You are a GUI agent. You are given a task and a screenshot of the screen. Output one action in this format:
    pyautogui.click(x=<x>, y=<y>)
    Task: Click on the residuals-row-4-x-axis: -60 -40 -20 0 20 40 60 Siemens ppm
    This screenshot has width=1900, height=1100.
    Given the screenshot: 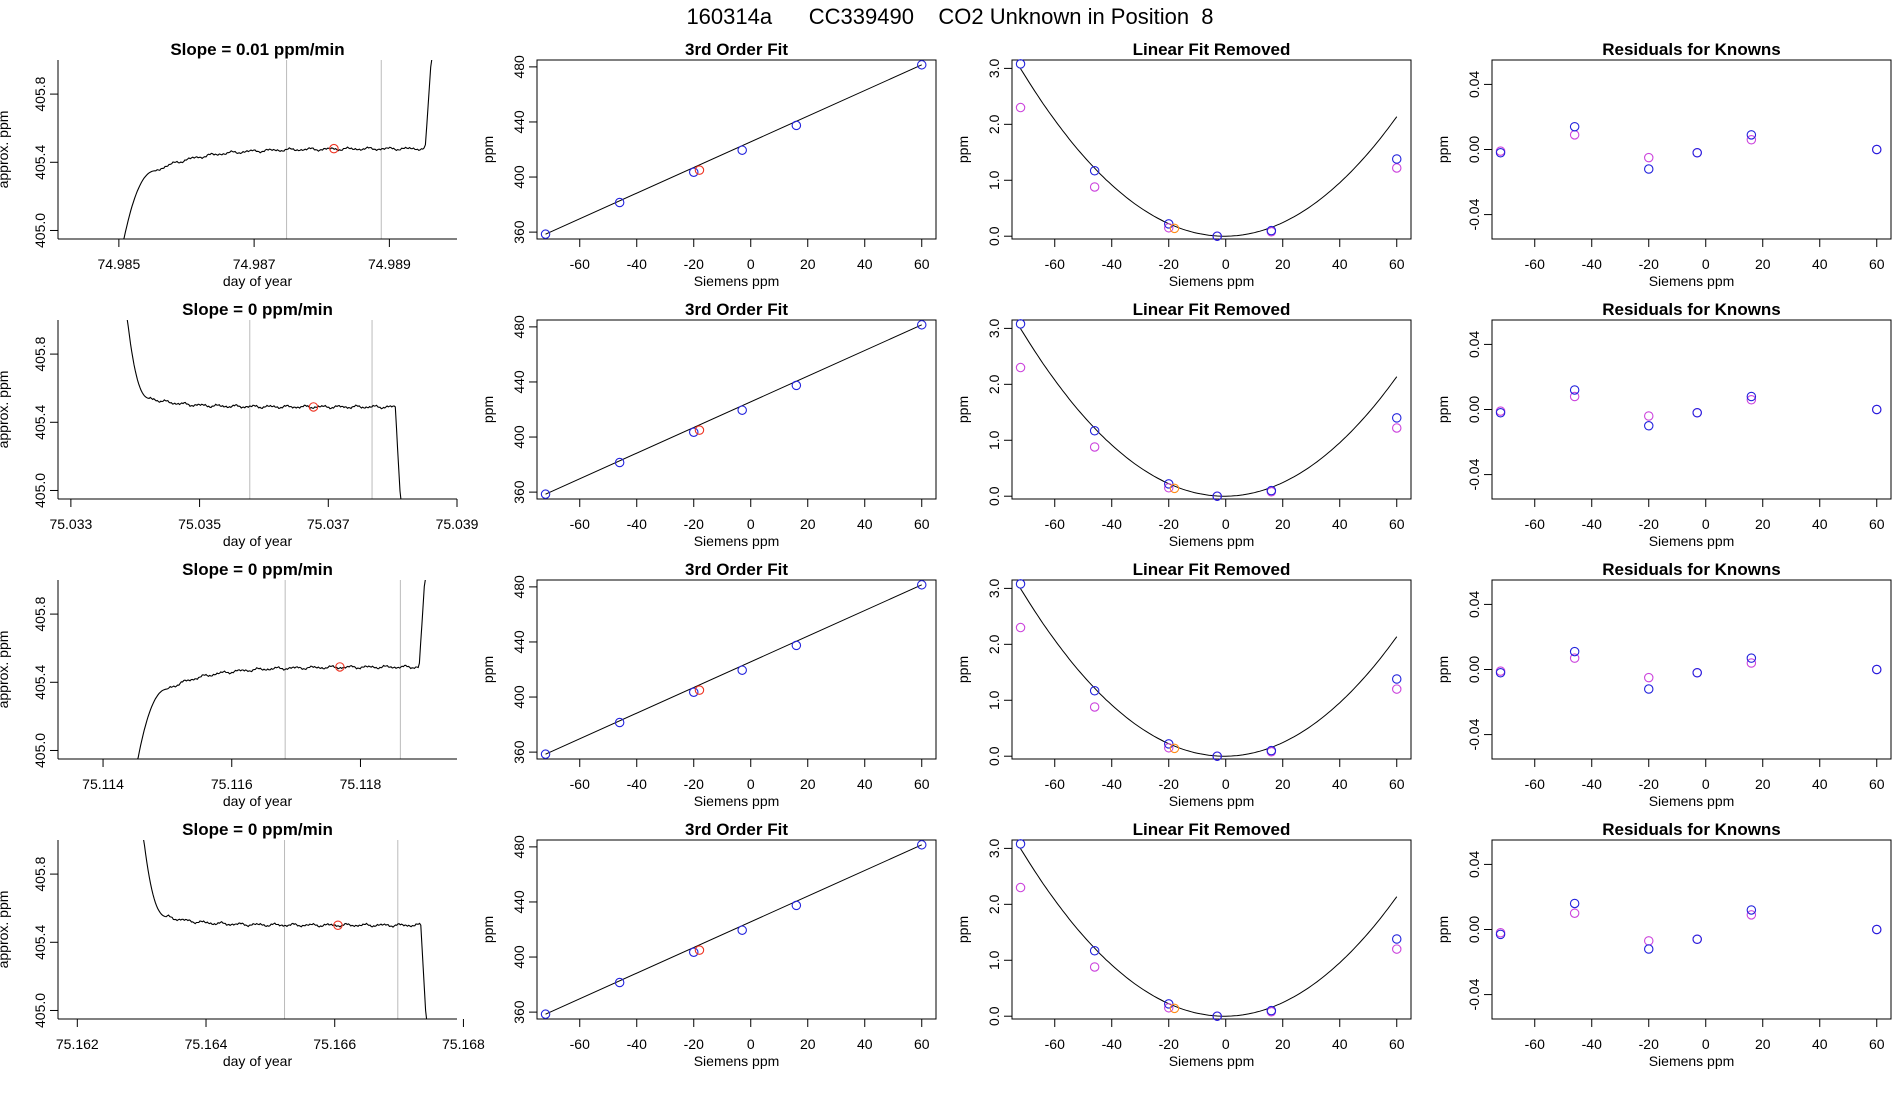 What is the action you would take?
    pyautogui.click(x=1705, y=1044)
    